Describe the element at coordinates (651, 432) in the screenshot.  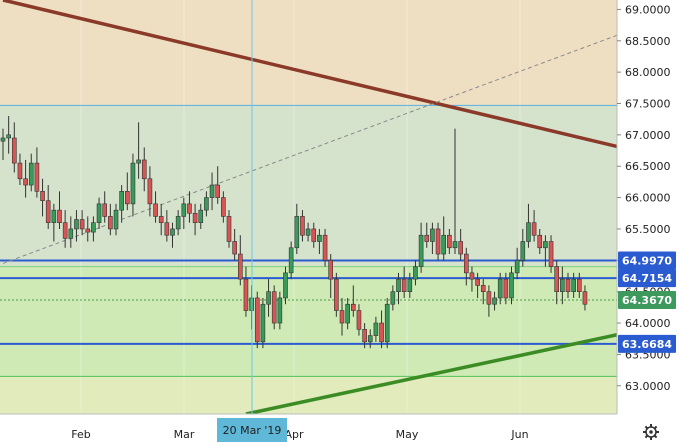
I see `gear-icon` at that location.